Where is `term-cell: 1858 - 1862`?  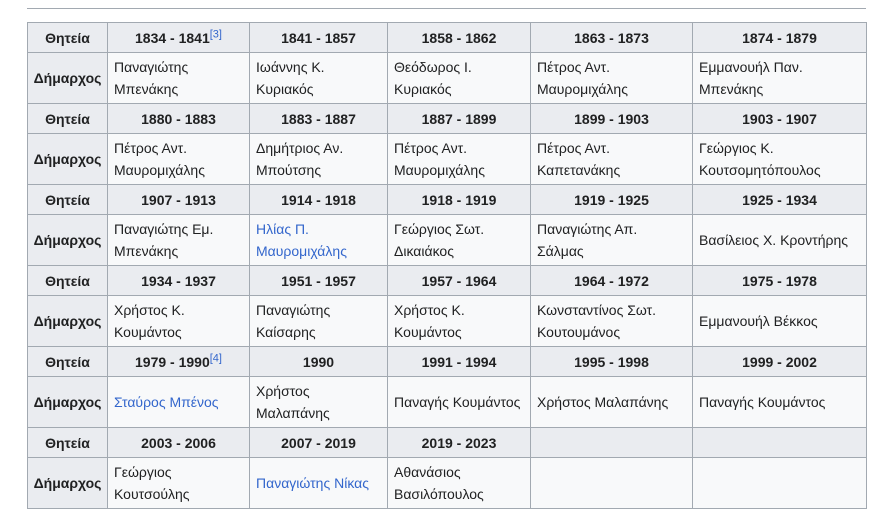
term-cell: 1858 - 1862 is located at coordinates (459, 37).